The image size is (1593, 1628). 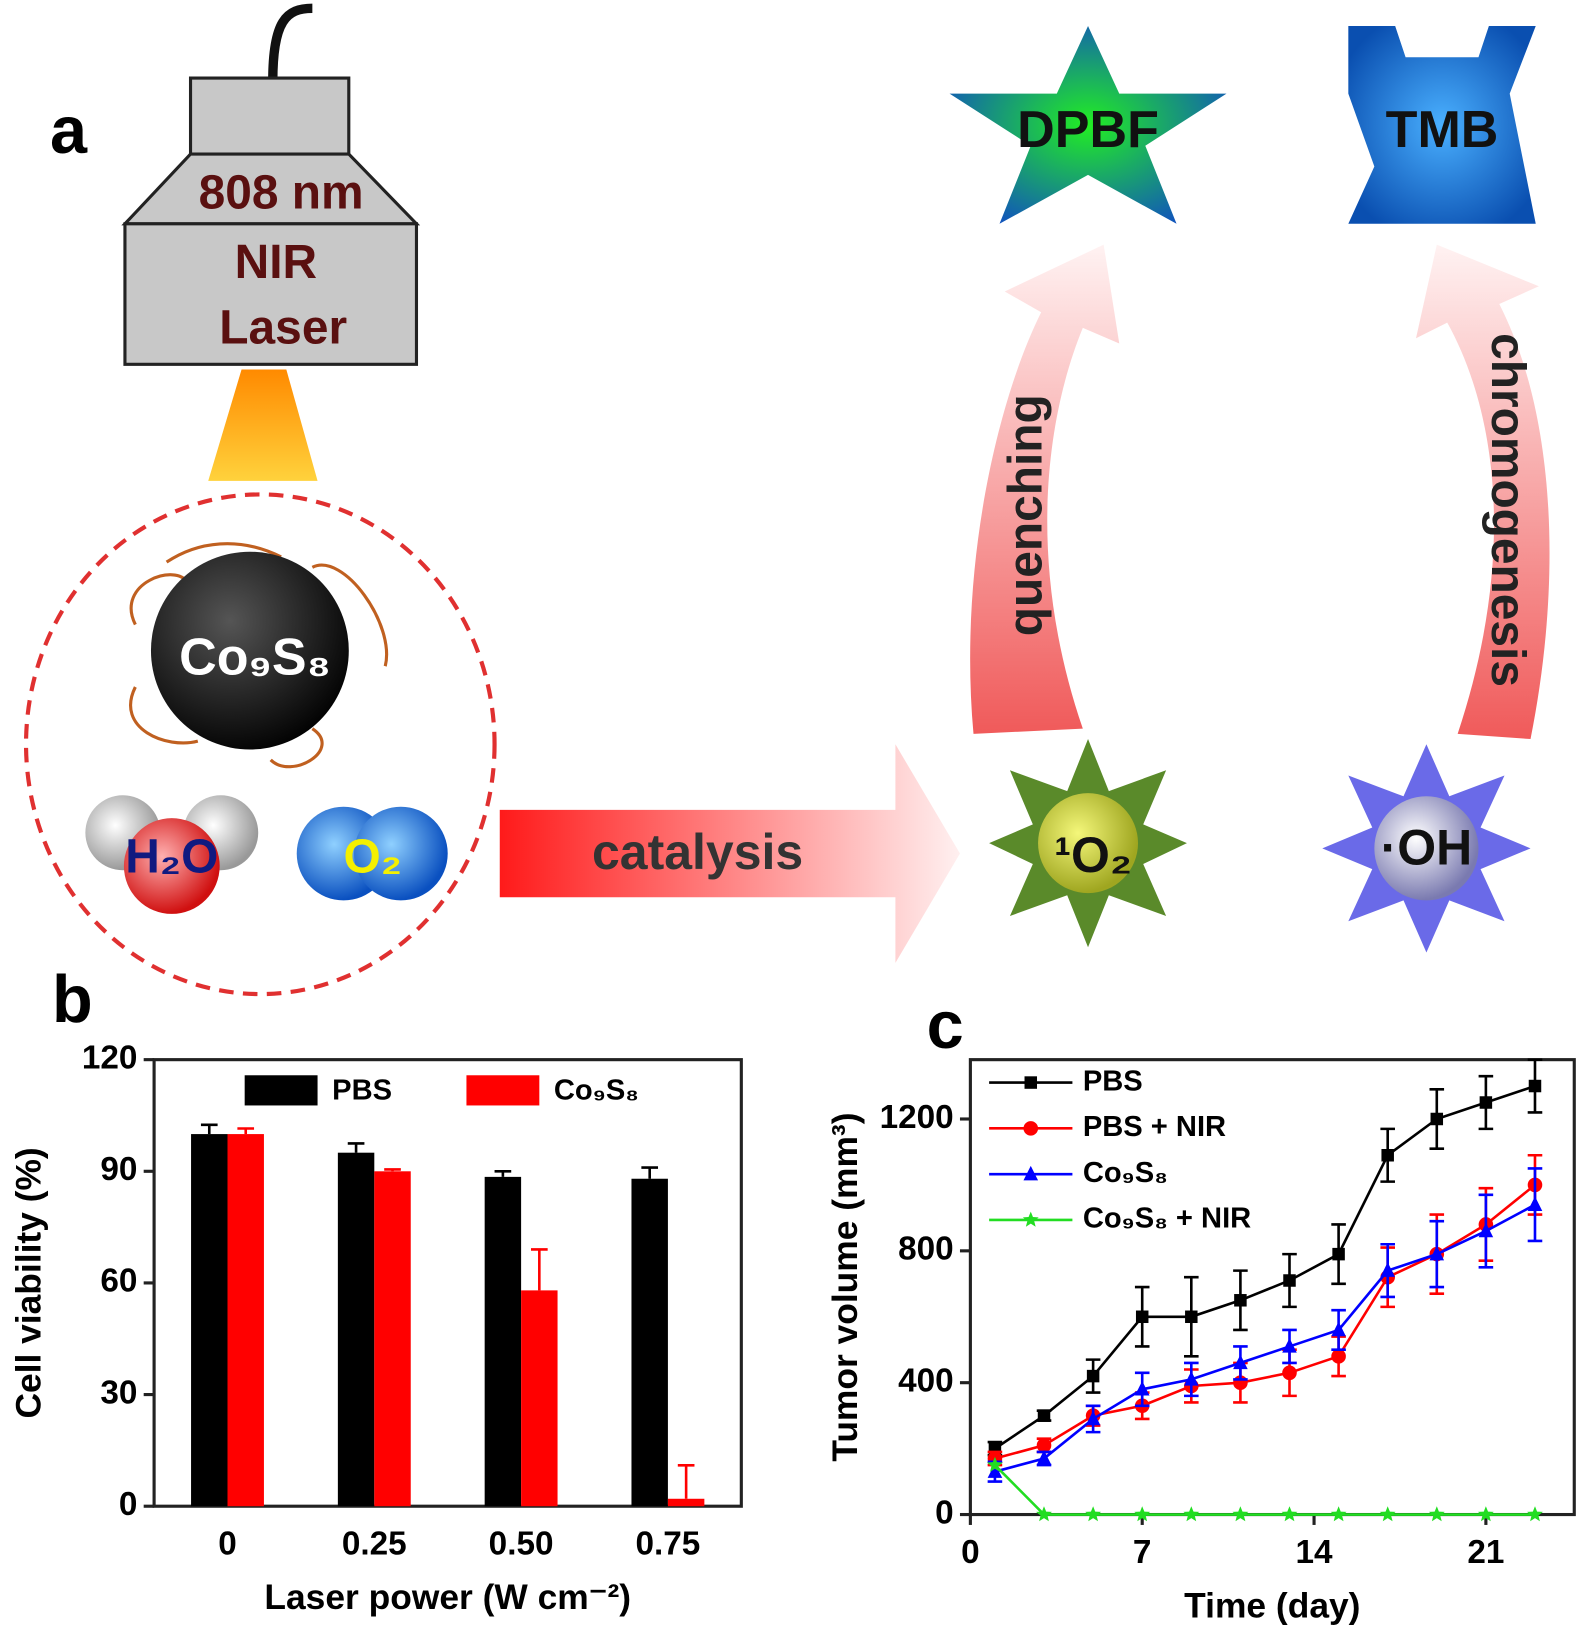 I want to click on y-tick-label: 1200, so click(x=917, y=1117).